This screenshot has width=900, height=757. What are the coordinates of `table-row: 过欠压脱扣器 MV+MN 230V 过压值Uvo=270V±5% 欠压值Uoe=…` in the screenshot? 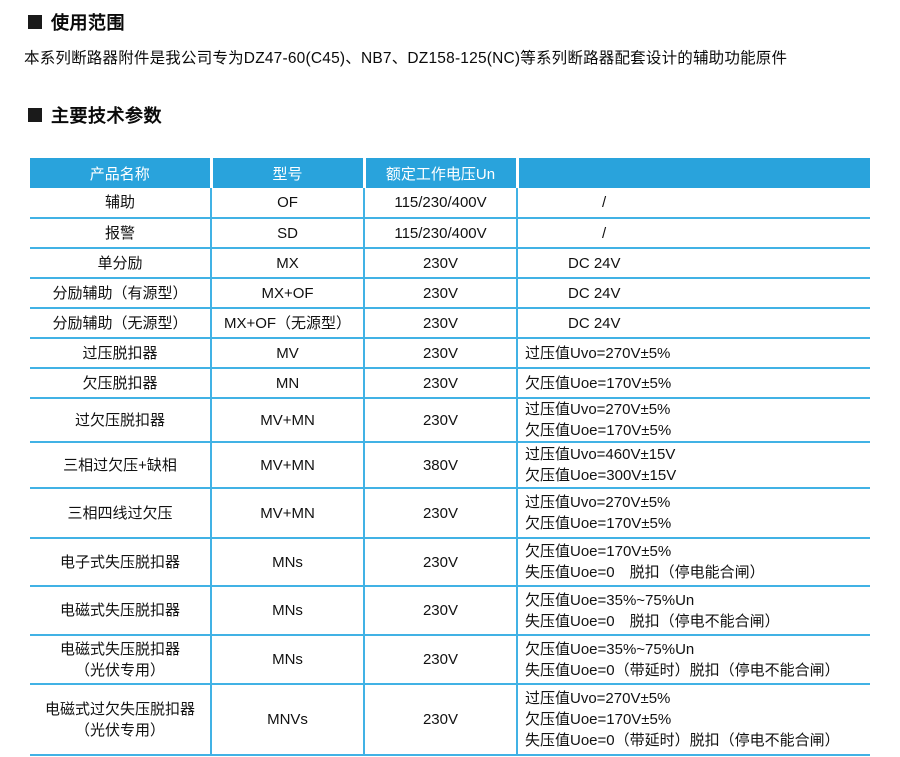 It's located at (450, 420).